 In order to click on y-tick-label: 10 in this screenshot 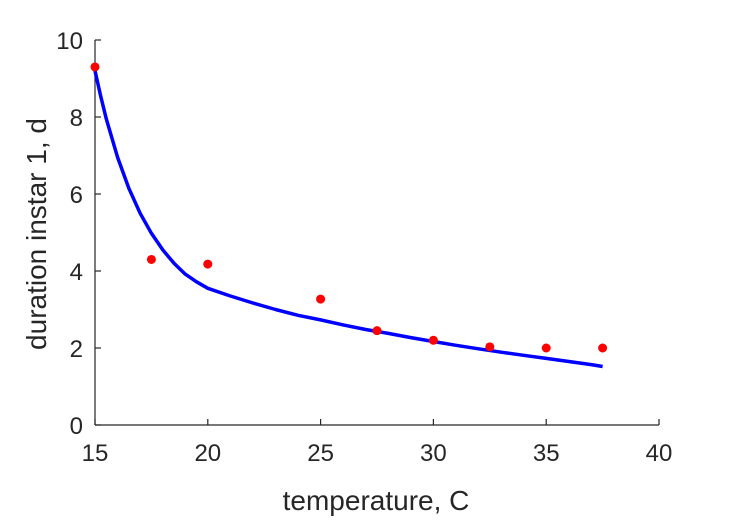, I will do `click(69, 41)`.